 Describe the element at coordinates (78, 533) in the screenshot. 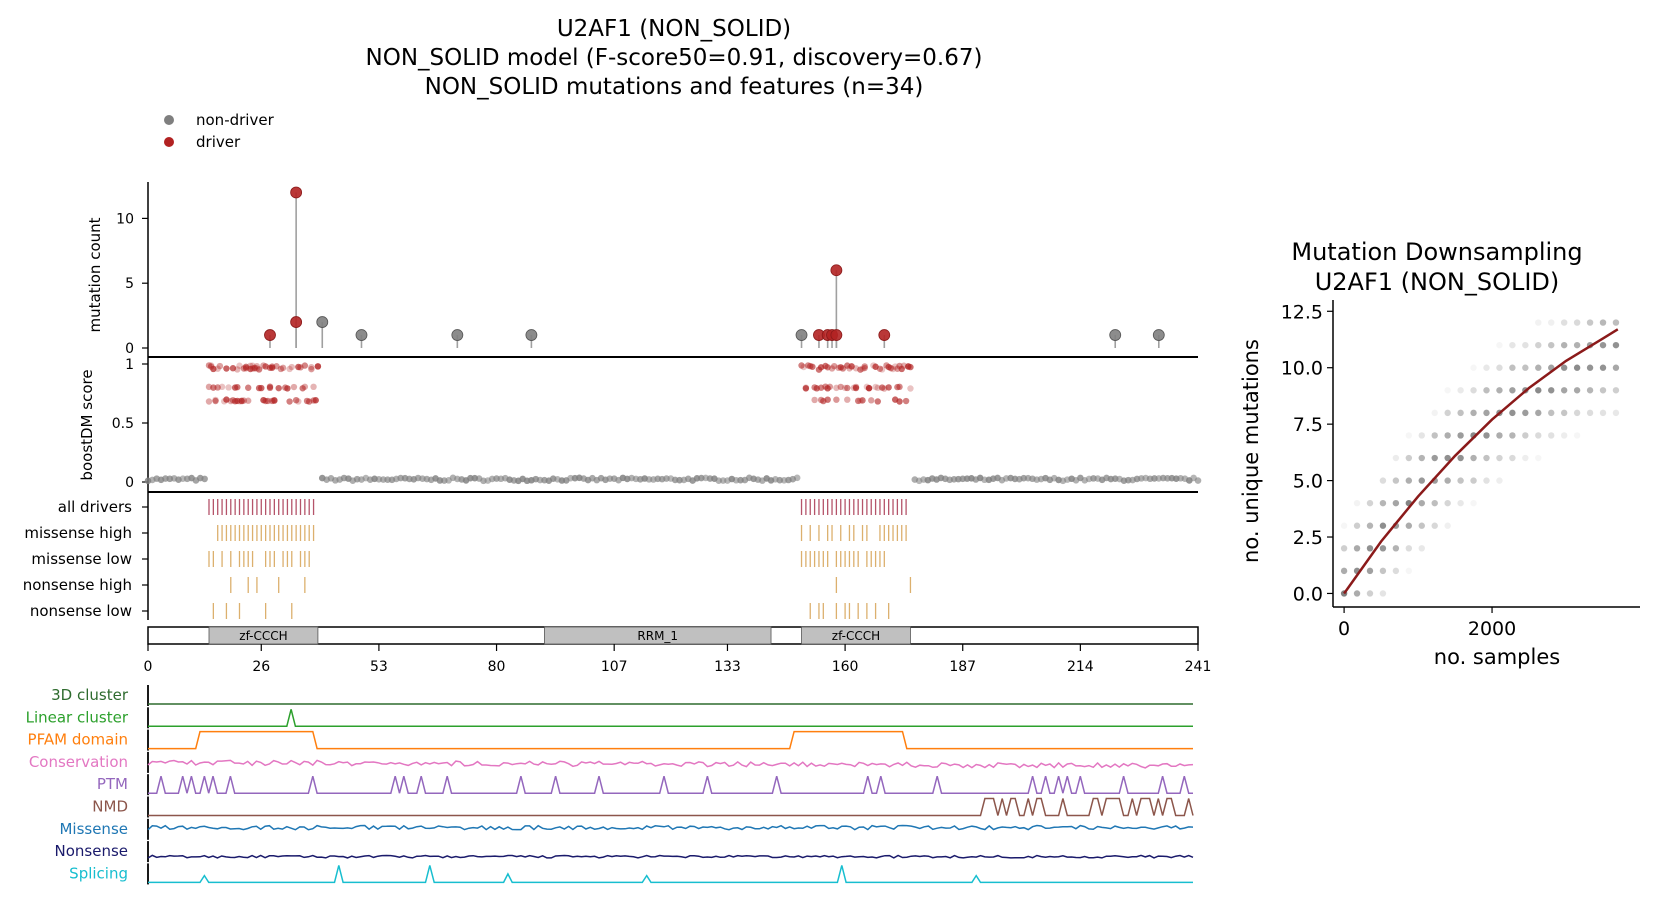

I see `consequence-row-label: missense high` at that location.